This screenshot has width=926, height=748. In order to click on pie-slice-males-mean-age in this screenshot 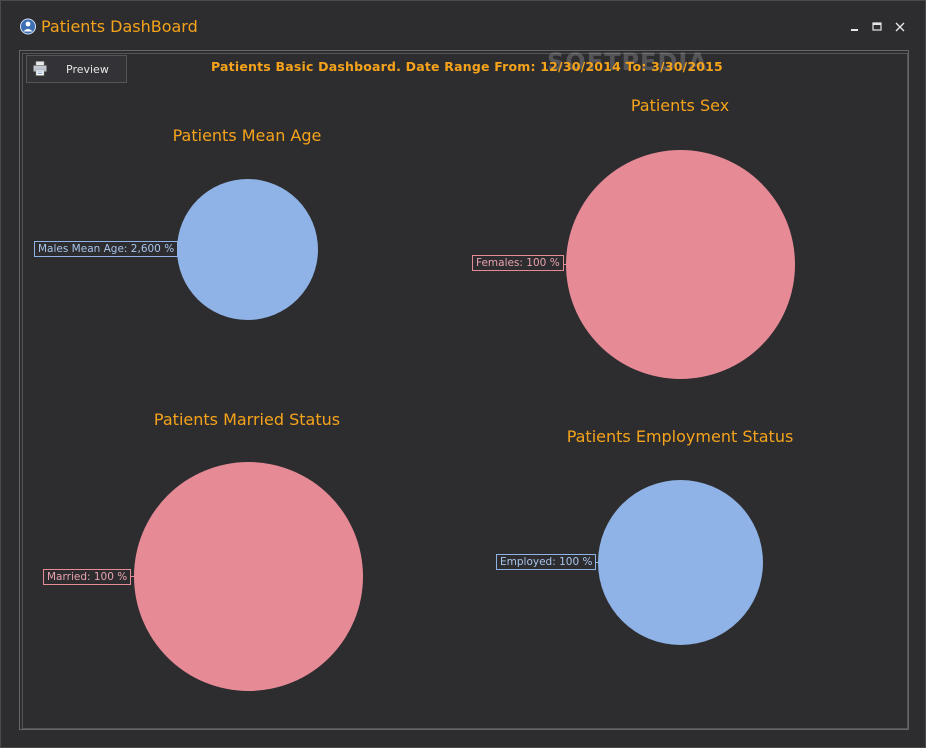, I will do `click(247, 249)`.